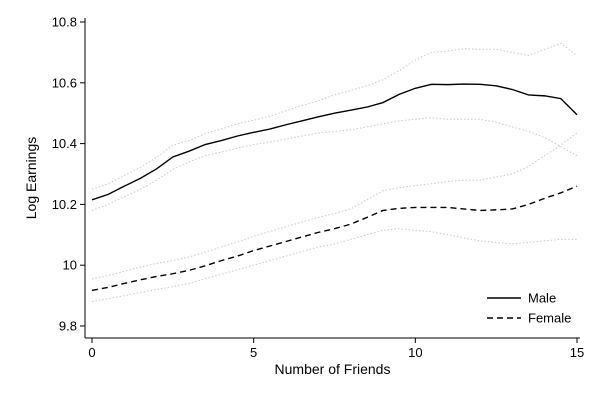 This screenshot has height=400, width=600. What do you see at coordinates (64, 204) in the screenshot?
I see `y-tick-label: 10.2` at bounding box center [64, 204].